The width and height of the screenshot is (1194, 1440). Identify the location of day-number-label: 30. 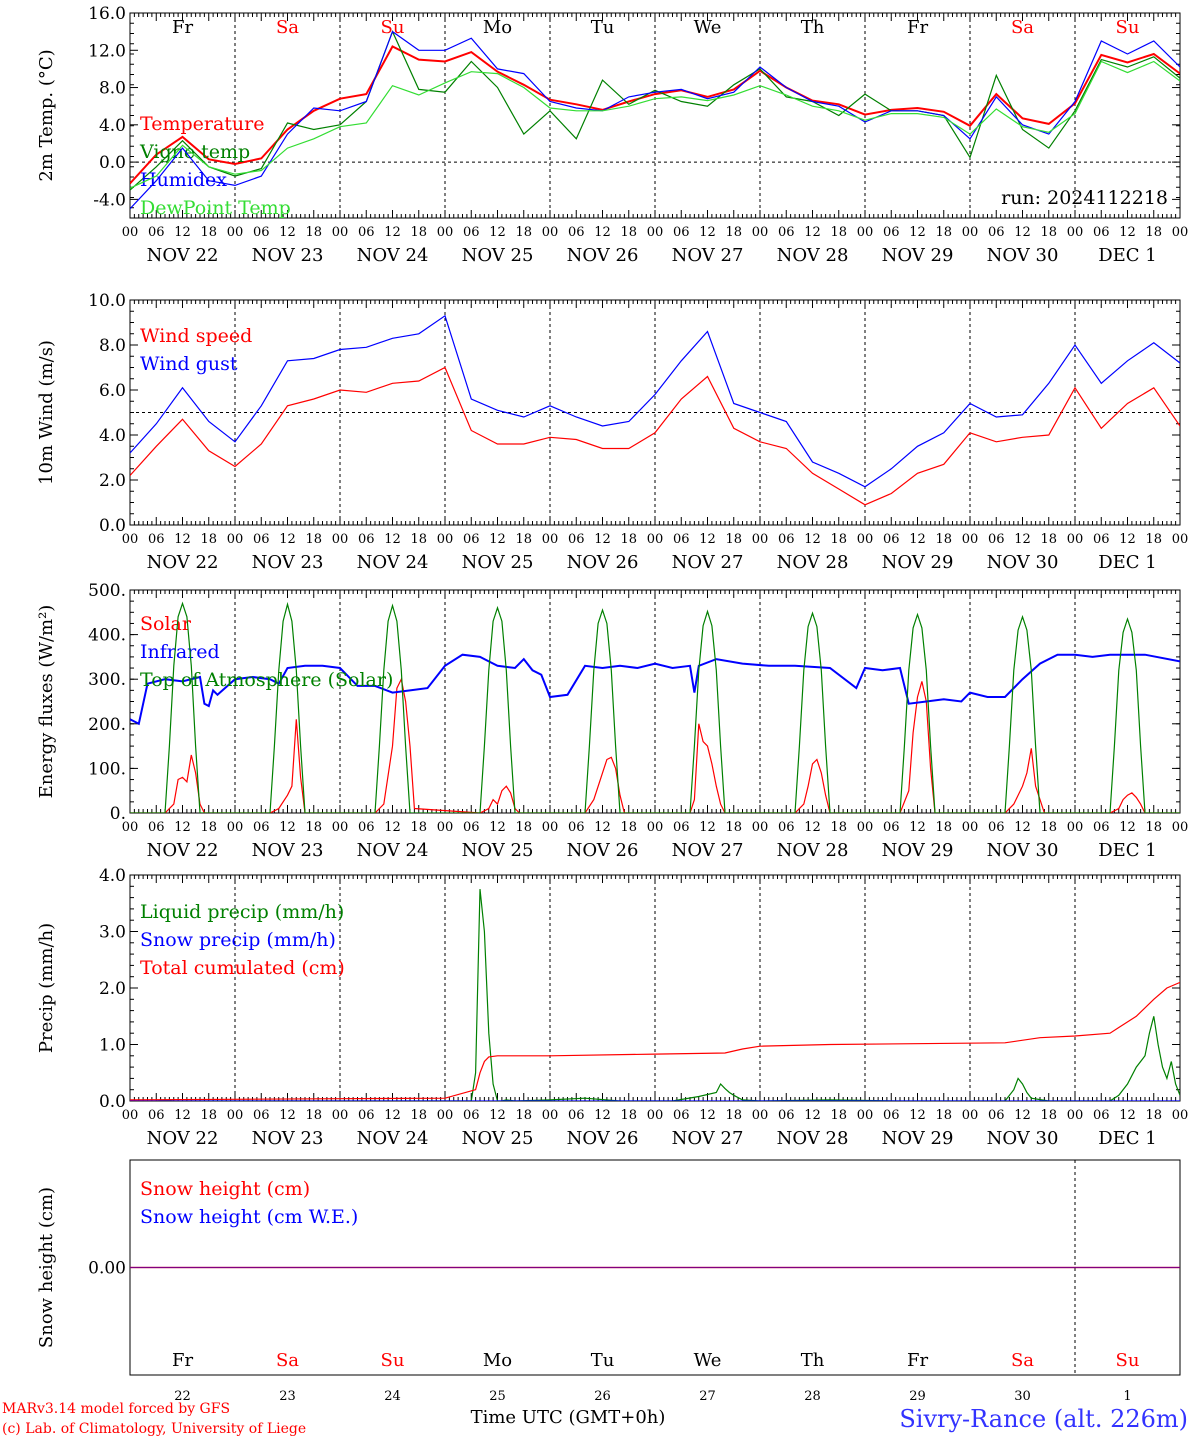
(1022, 1396).